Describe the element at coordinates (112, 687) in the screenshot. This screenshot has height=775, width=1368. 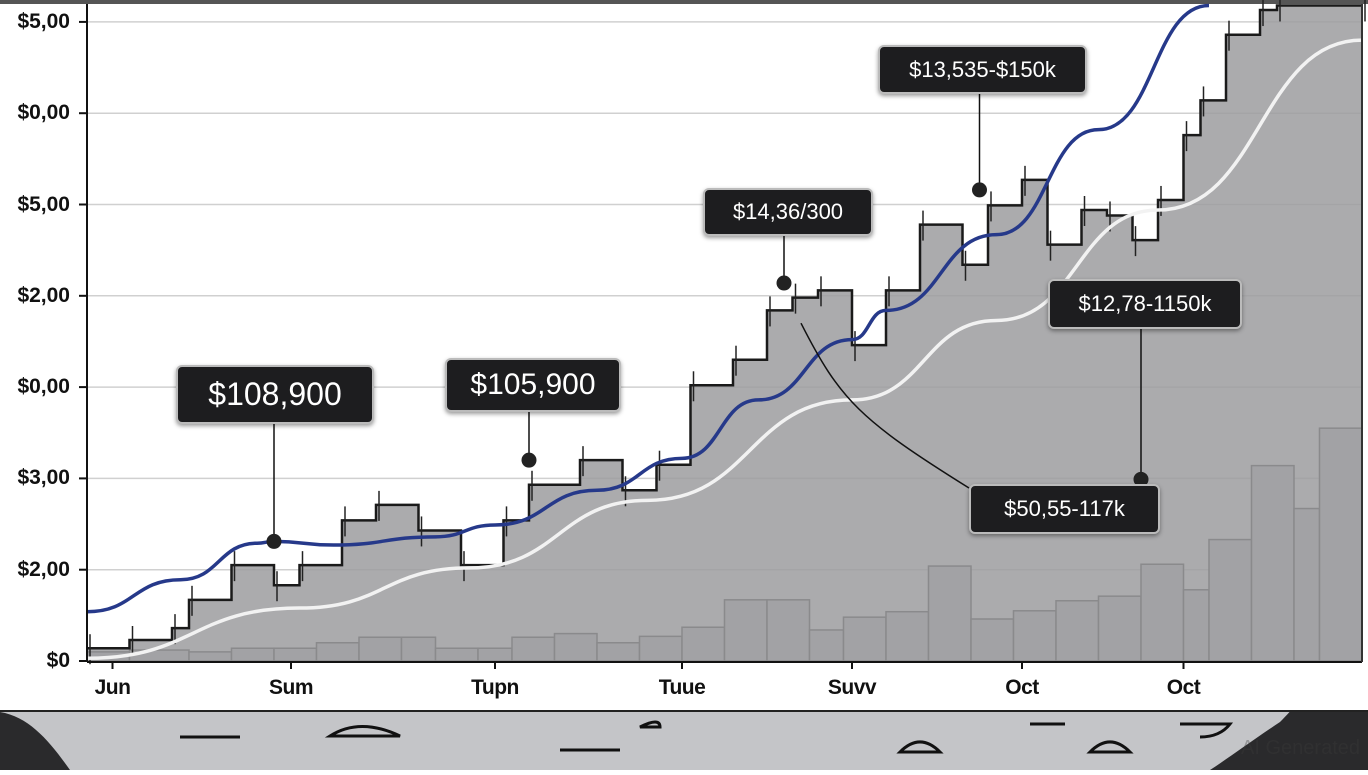
I see `x-tick-label: Jun` at that location.